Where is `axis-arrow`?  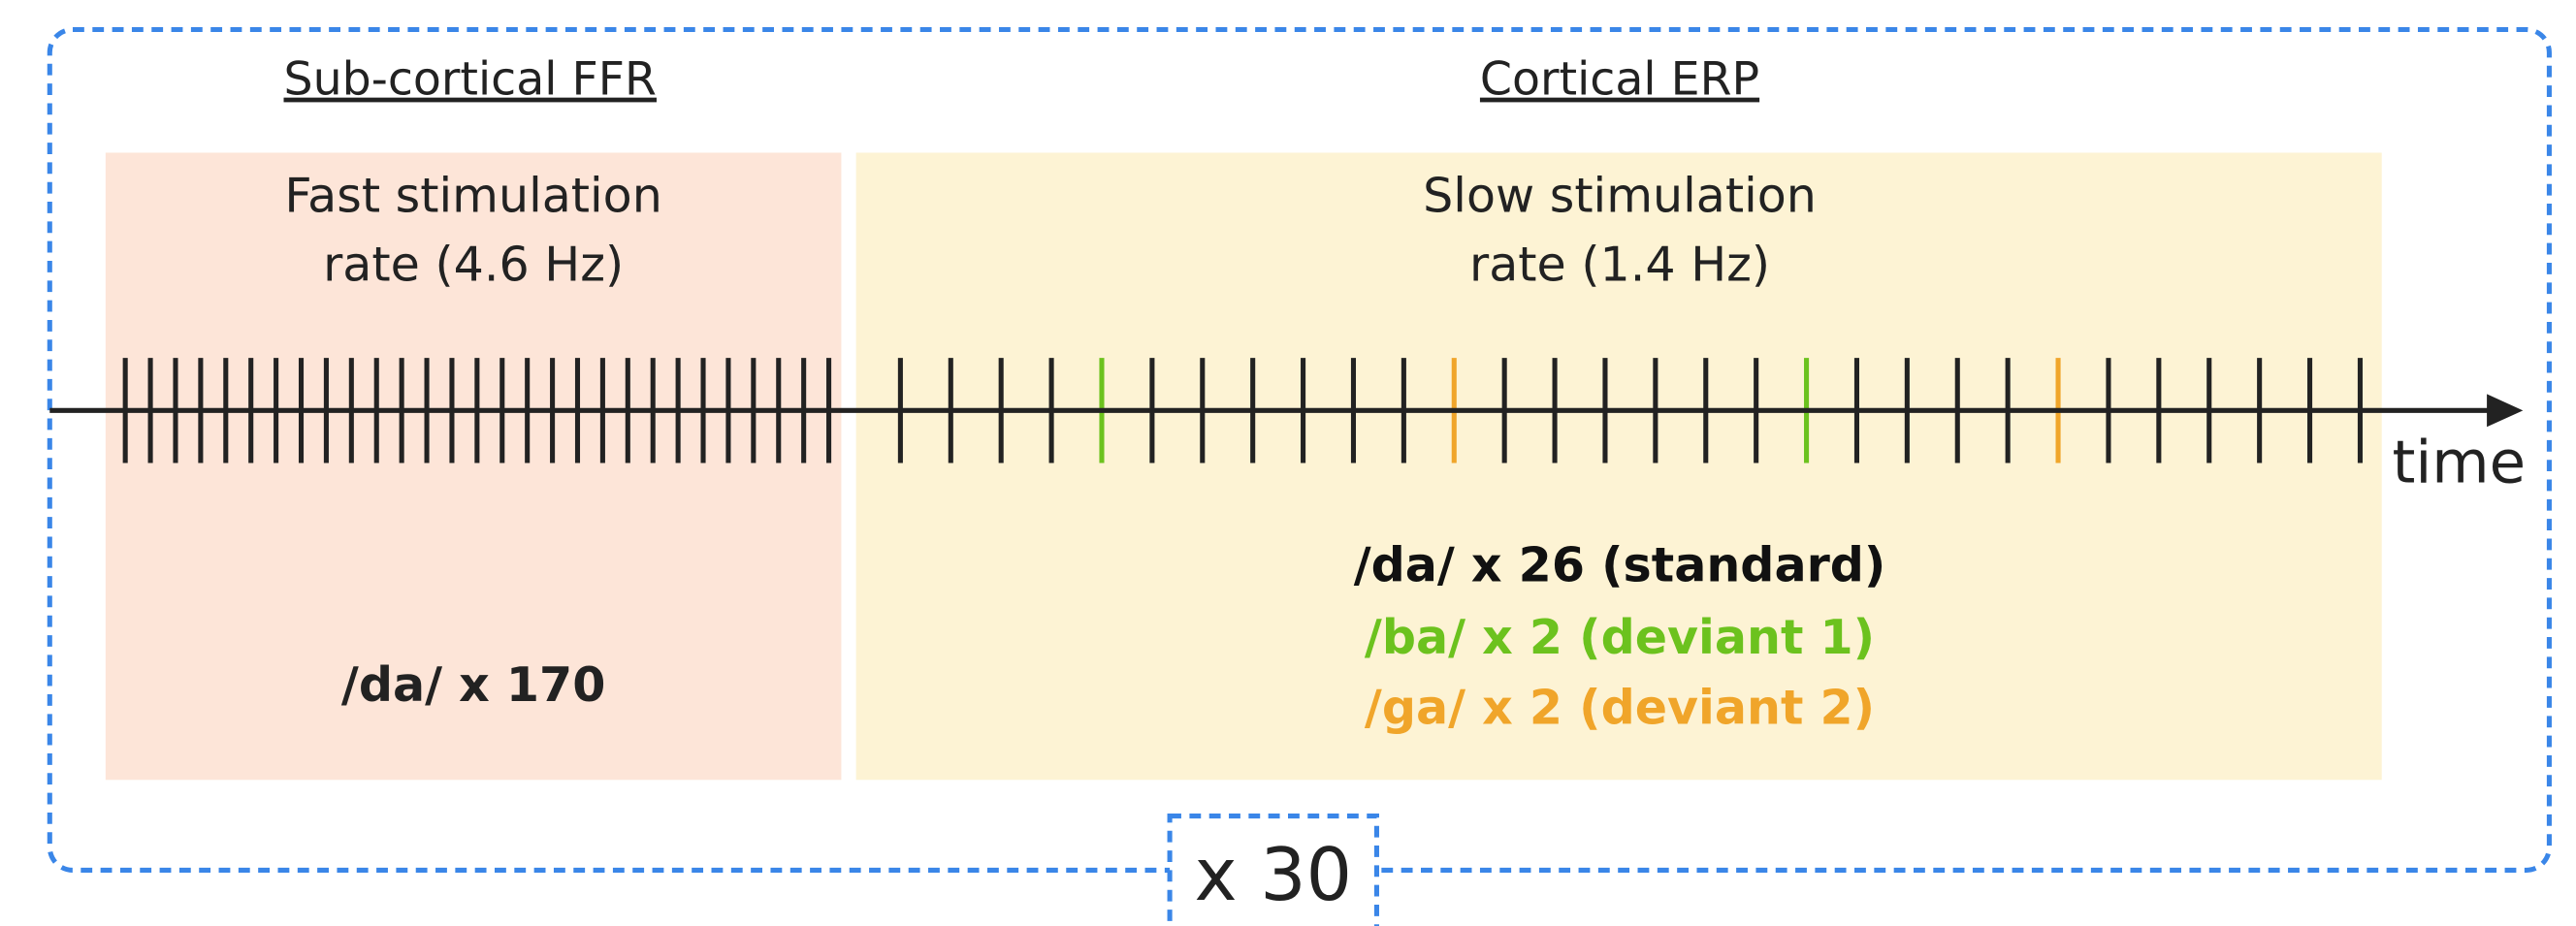 axis-arrow is located at coordinates (2505, 411).